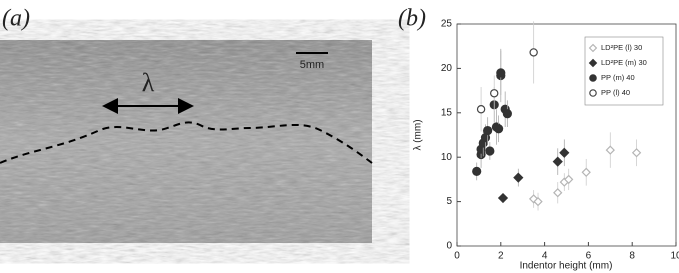 The height and width of the screenshot is (273, 679). I want to click on x-tick-label: 4, so click(545, 256).